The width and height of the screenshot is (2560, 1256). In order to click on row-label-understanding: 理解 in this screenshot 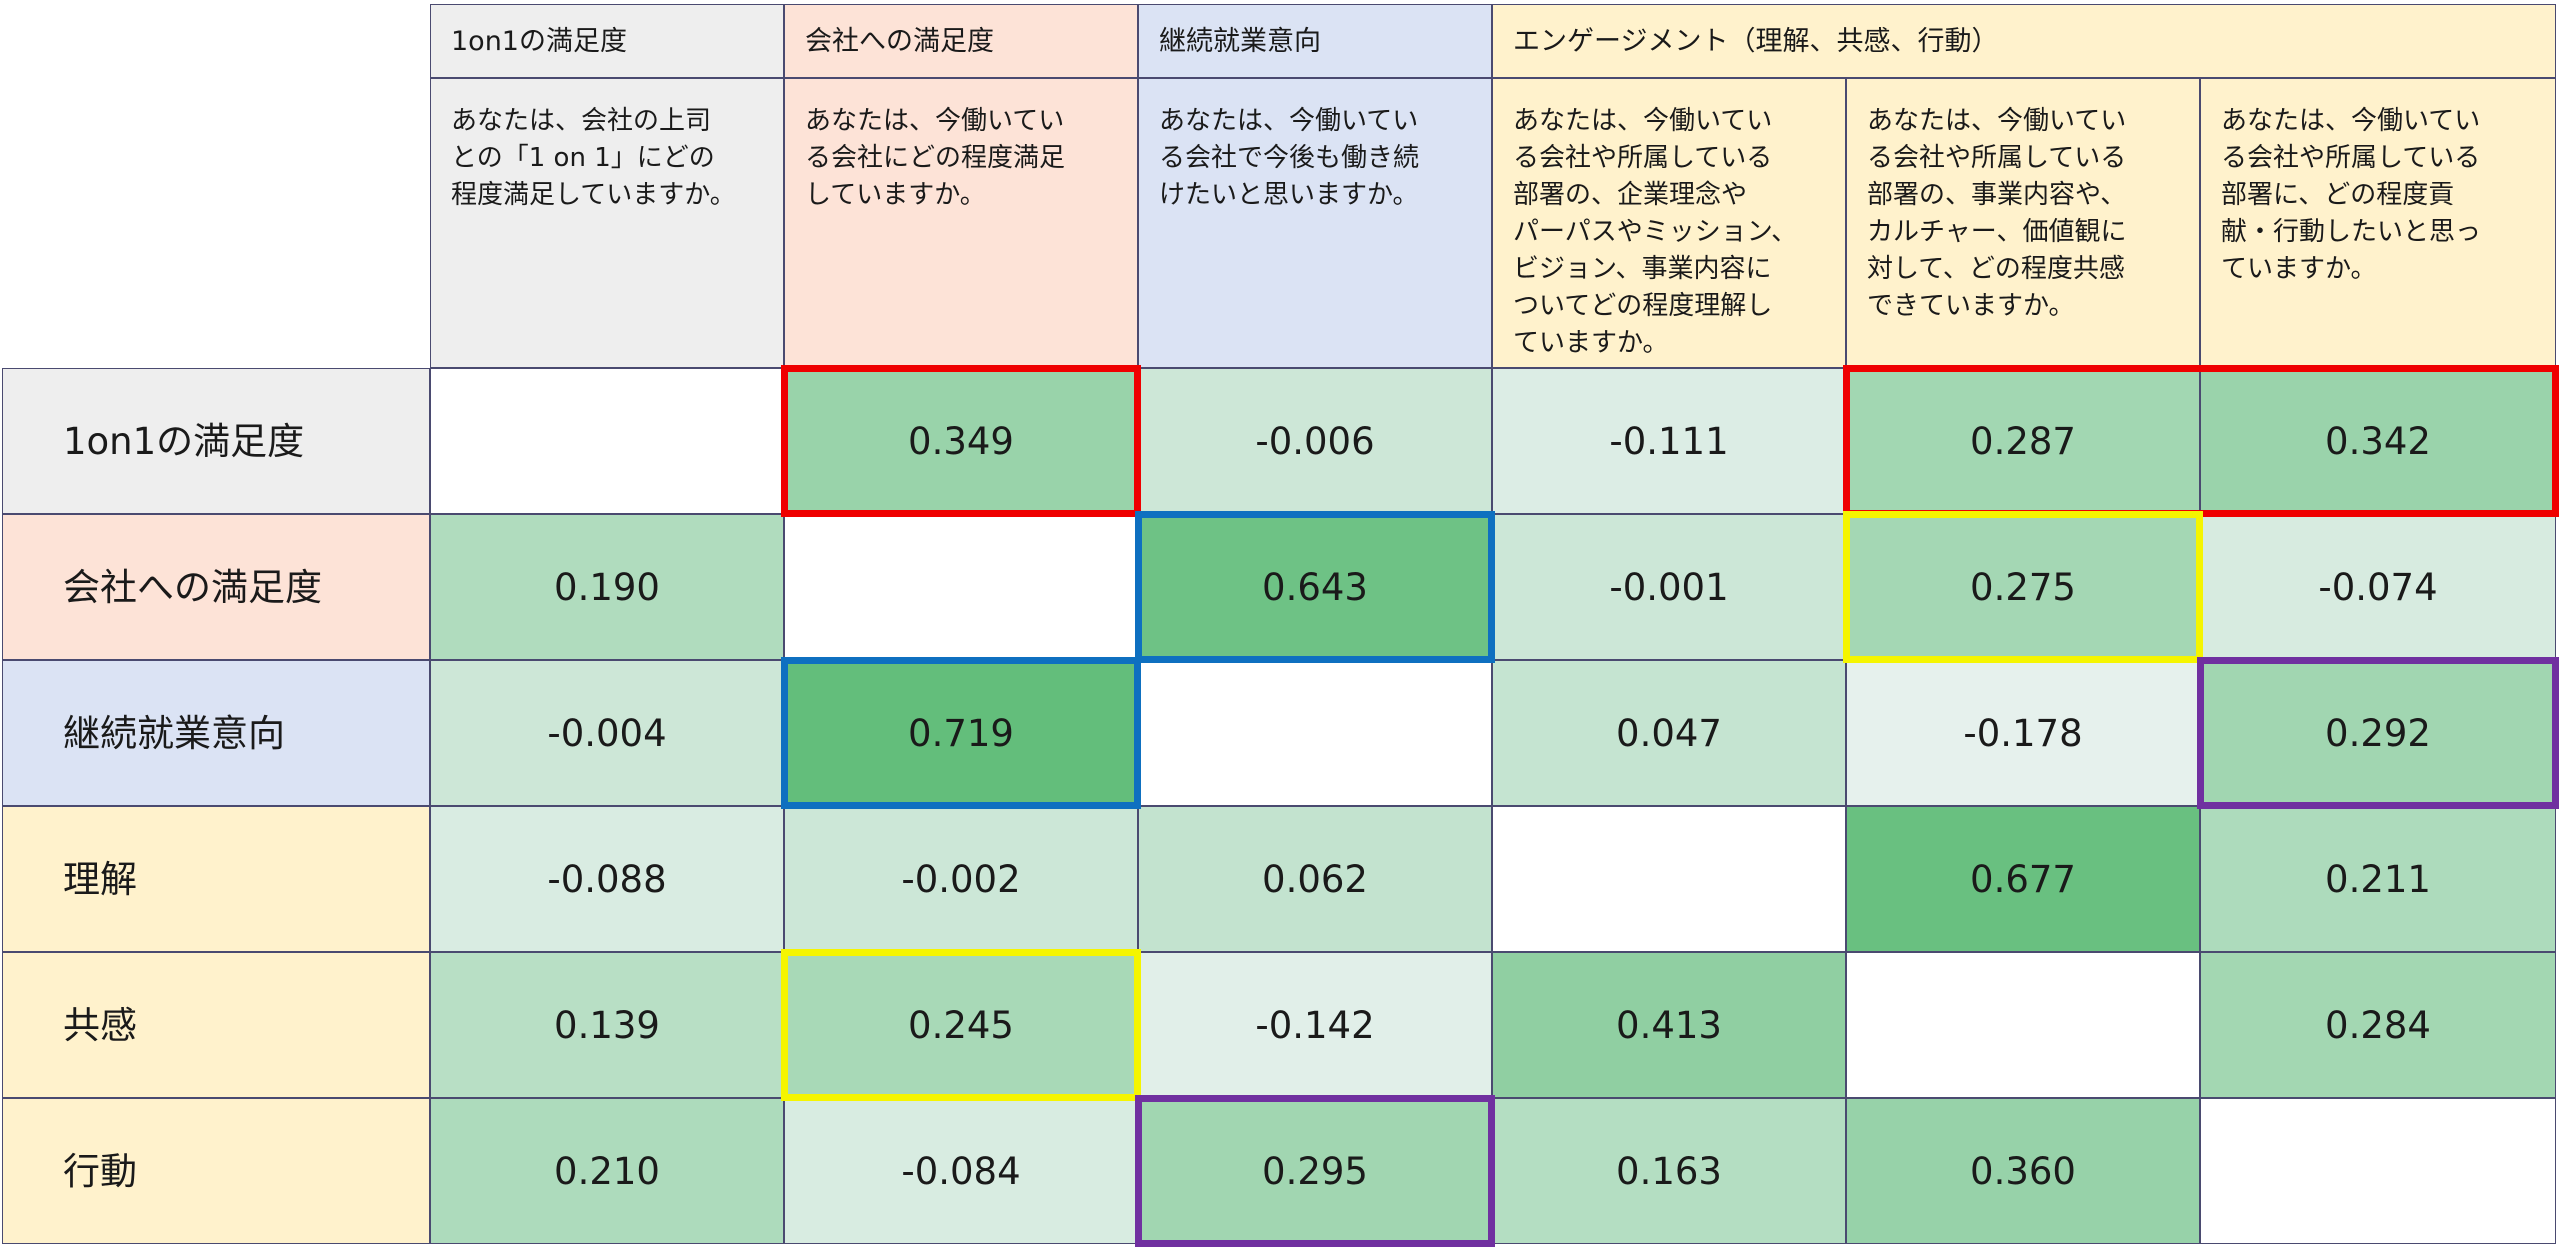, I will do `click(216, 879)`.